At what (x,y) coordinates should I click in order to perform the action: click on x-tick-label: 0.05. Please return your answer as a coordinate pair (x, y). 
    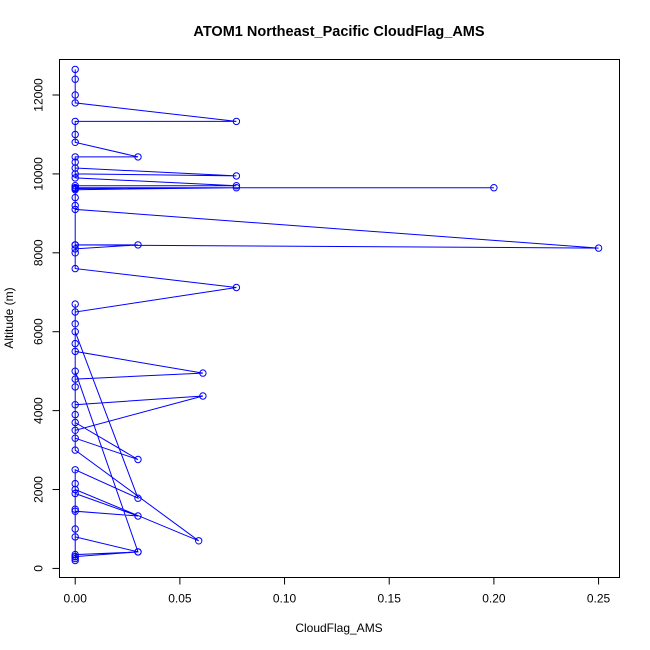
    Looking at the image, I should click on (180, 599).